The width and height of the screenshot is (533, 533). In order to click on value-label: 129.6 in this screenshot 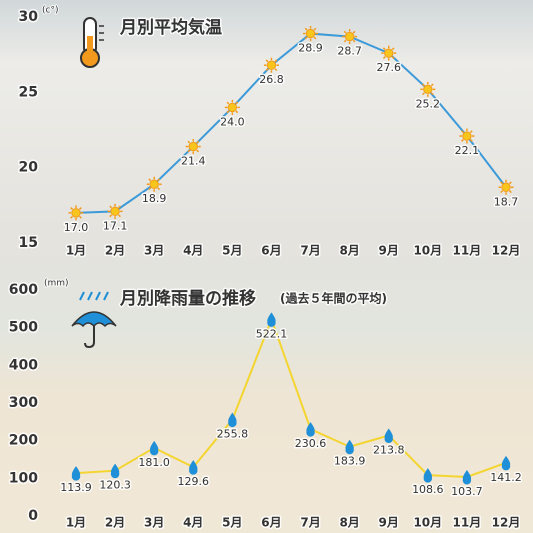, I will do `click(194, 481)`.